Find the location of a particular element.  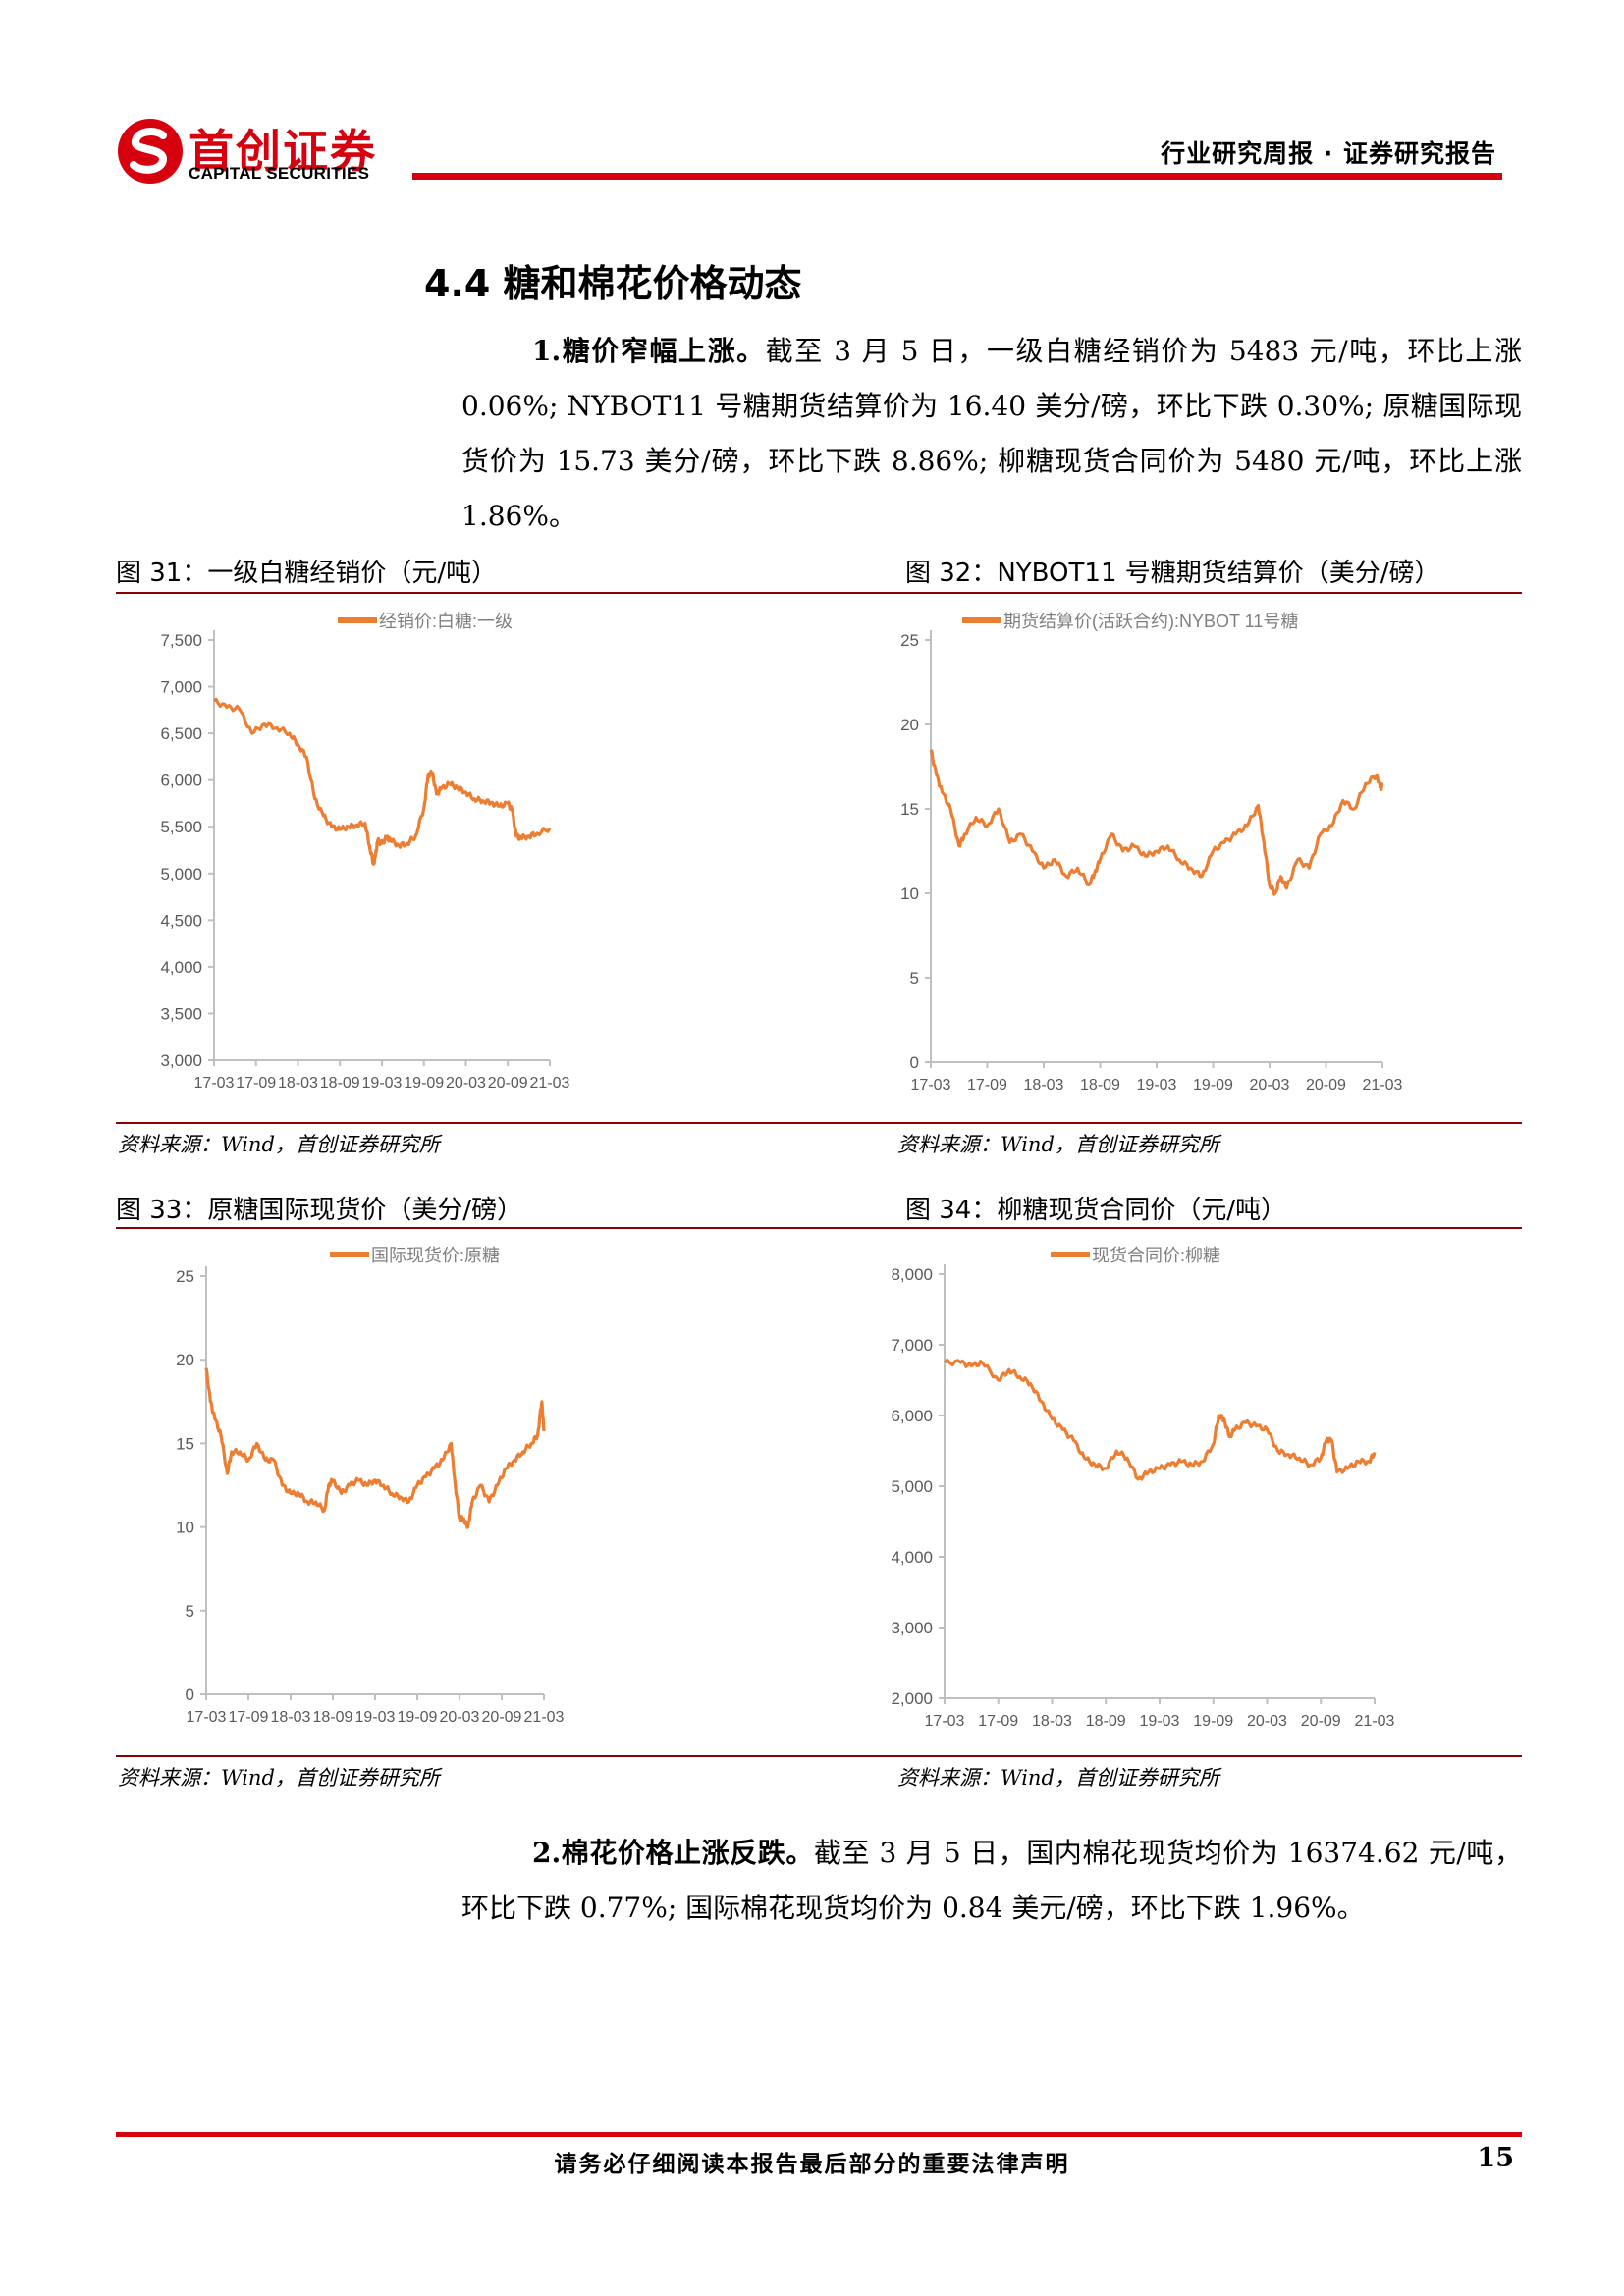

figure-31-title: 图 31：一级白糖经销价（元/吨） is located at coordinates (307, 573).